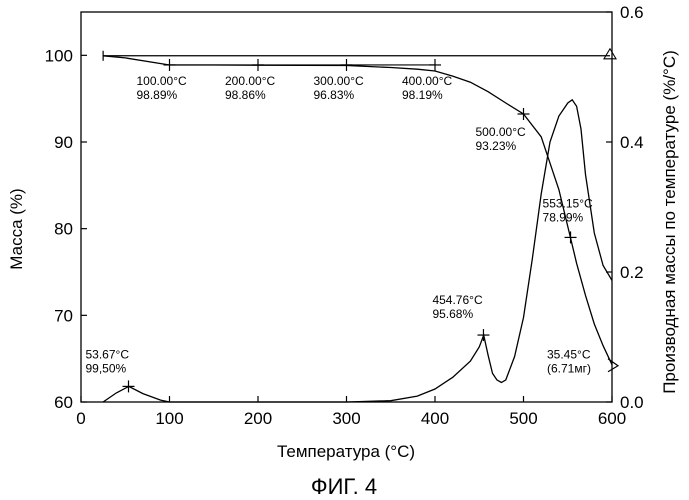 This screenshot has height=500, width=689. I want to click on annotation-label: 100.00°C, so click(162, 81).